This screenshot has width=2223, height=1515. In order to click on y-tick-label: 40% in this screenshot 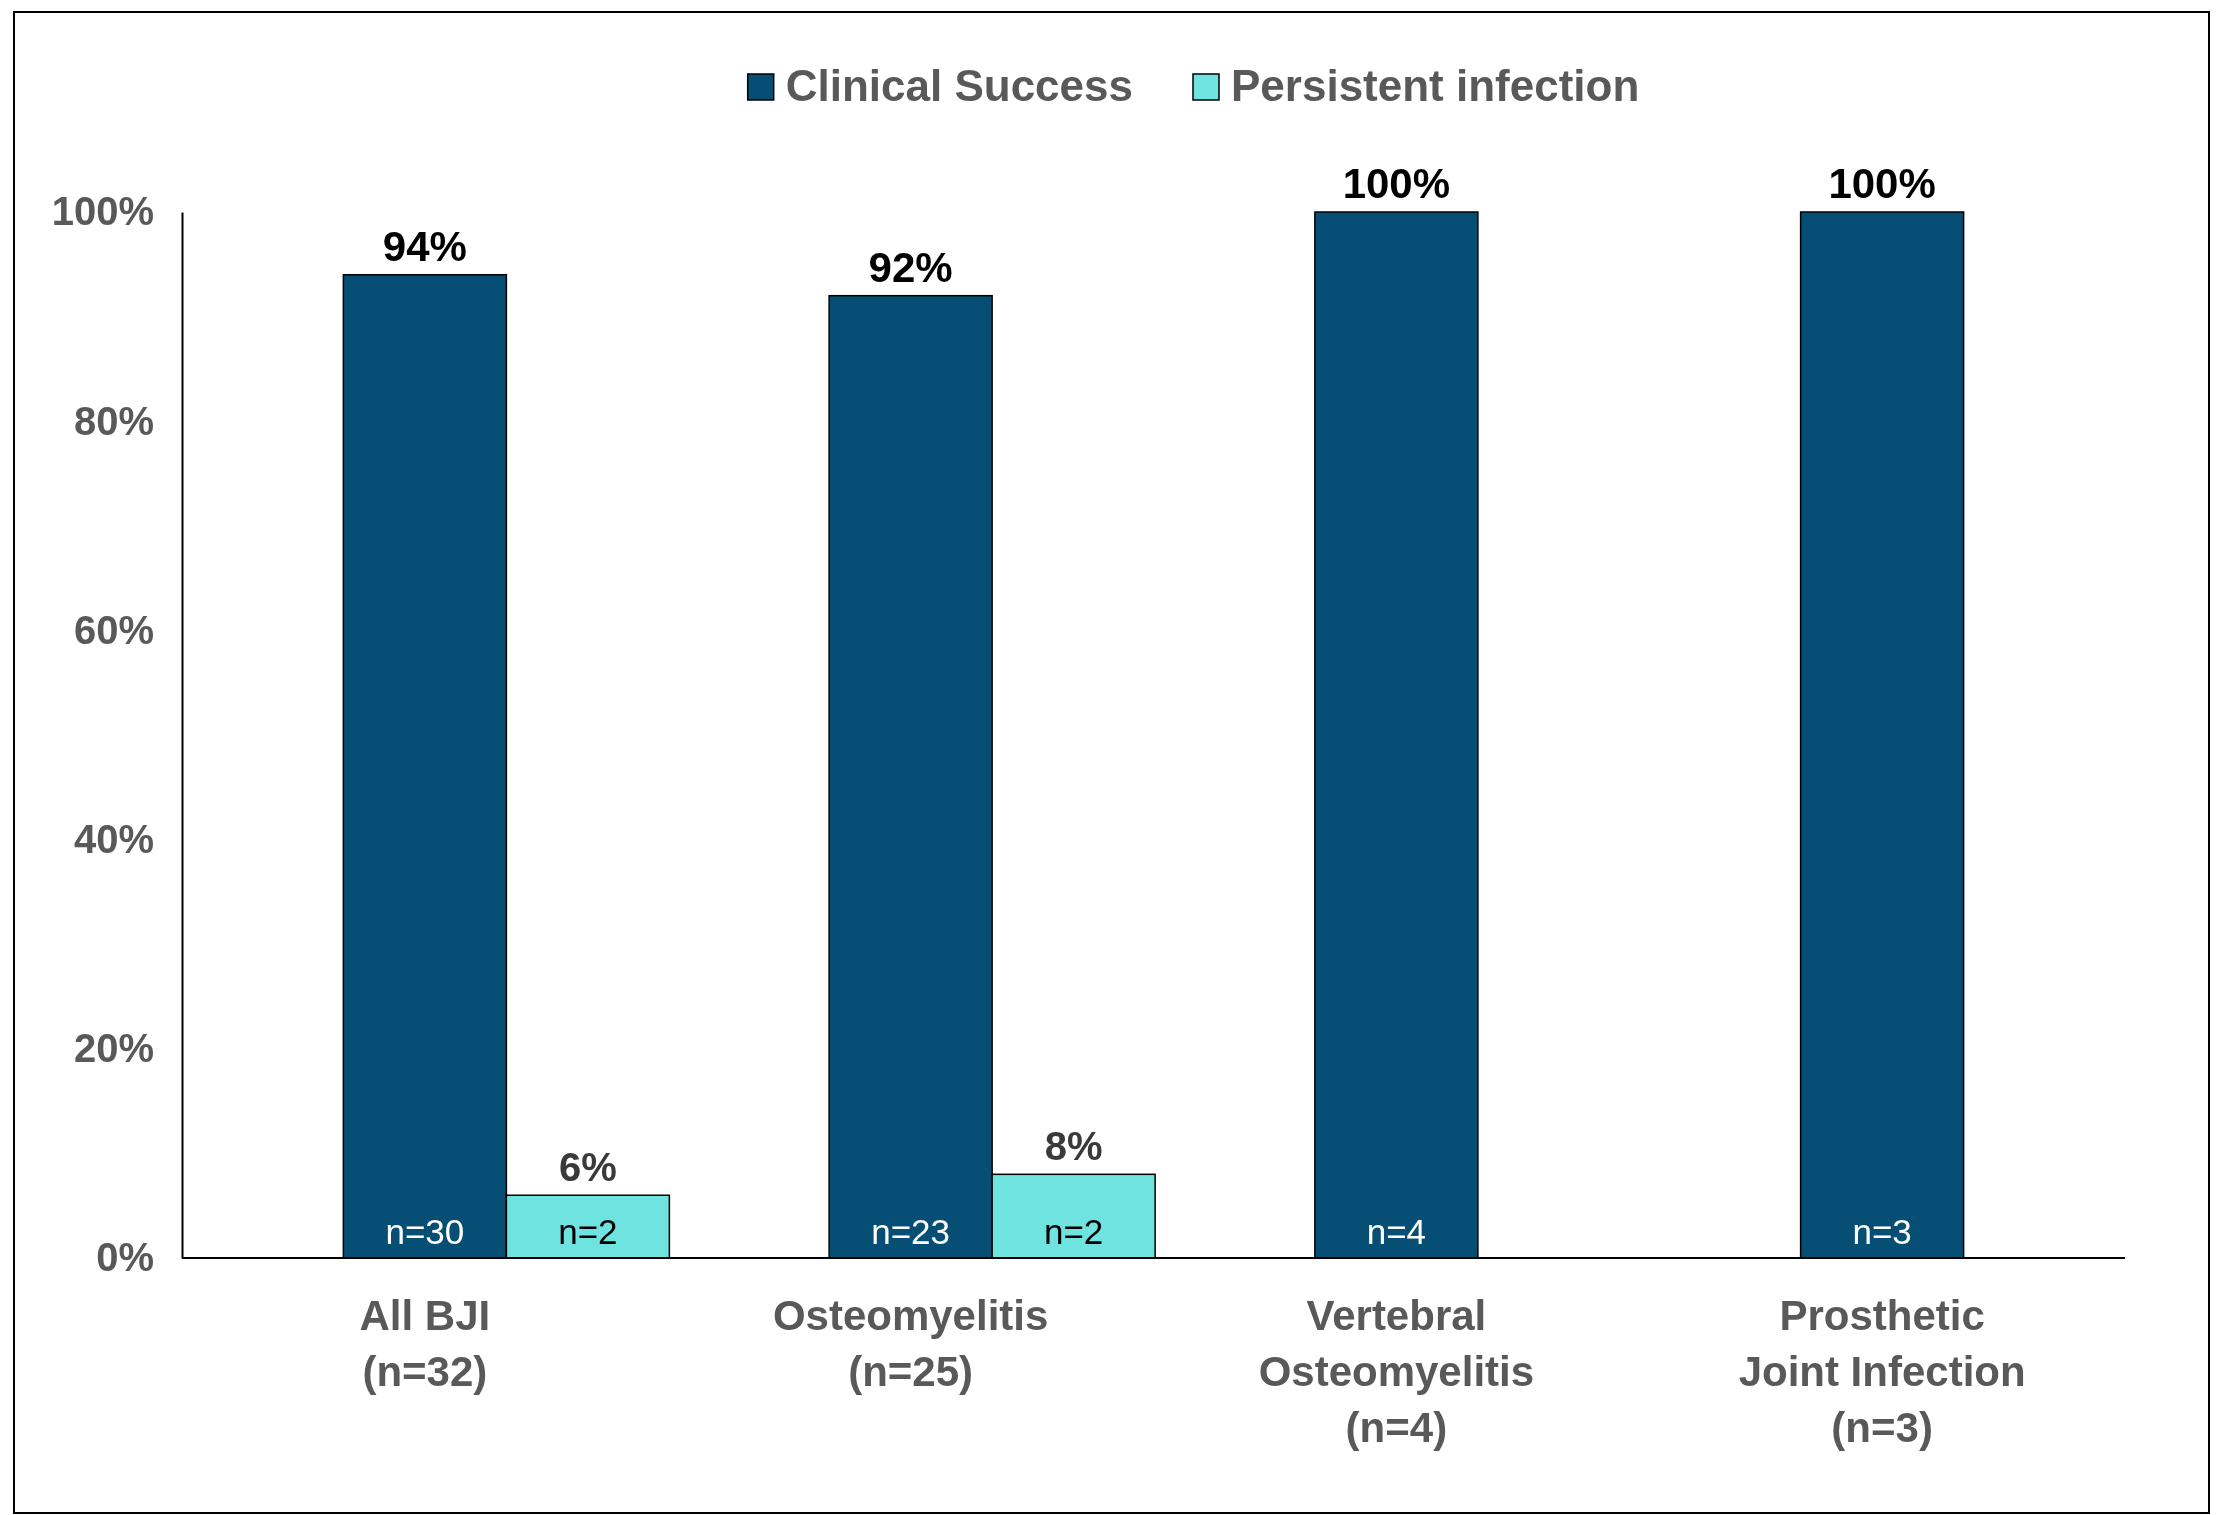, I will do `click(113, 838)`.